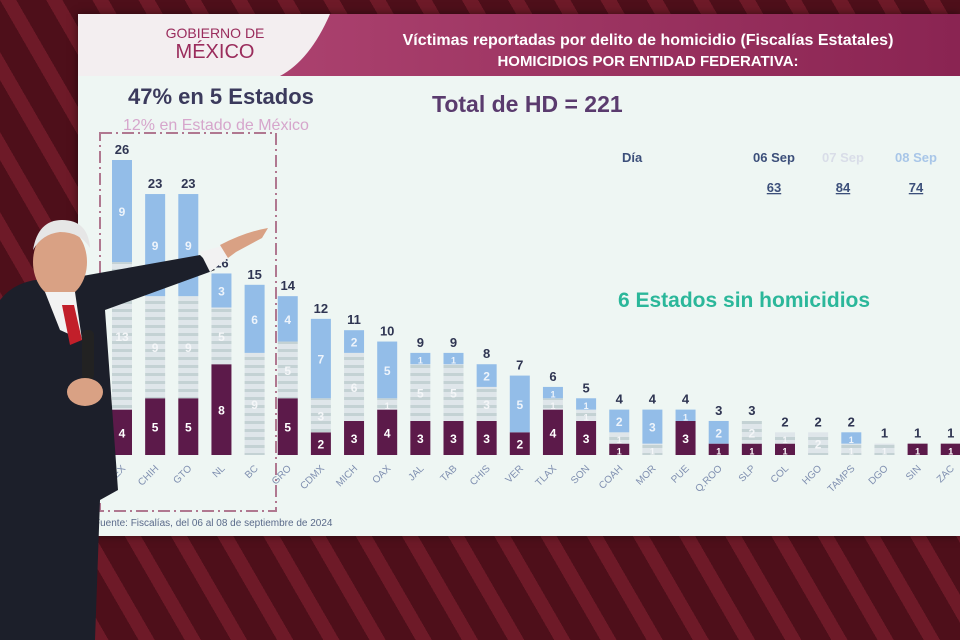 The width and height of the screenshot is (960, 640). What do you see at coordinates (552, 376) in the screenshot?
I see `bar-total-label: 6` at bounding box center [552, 376].